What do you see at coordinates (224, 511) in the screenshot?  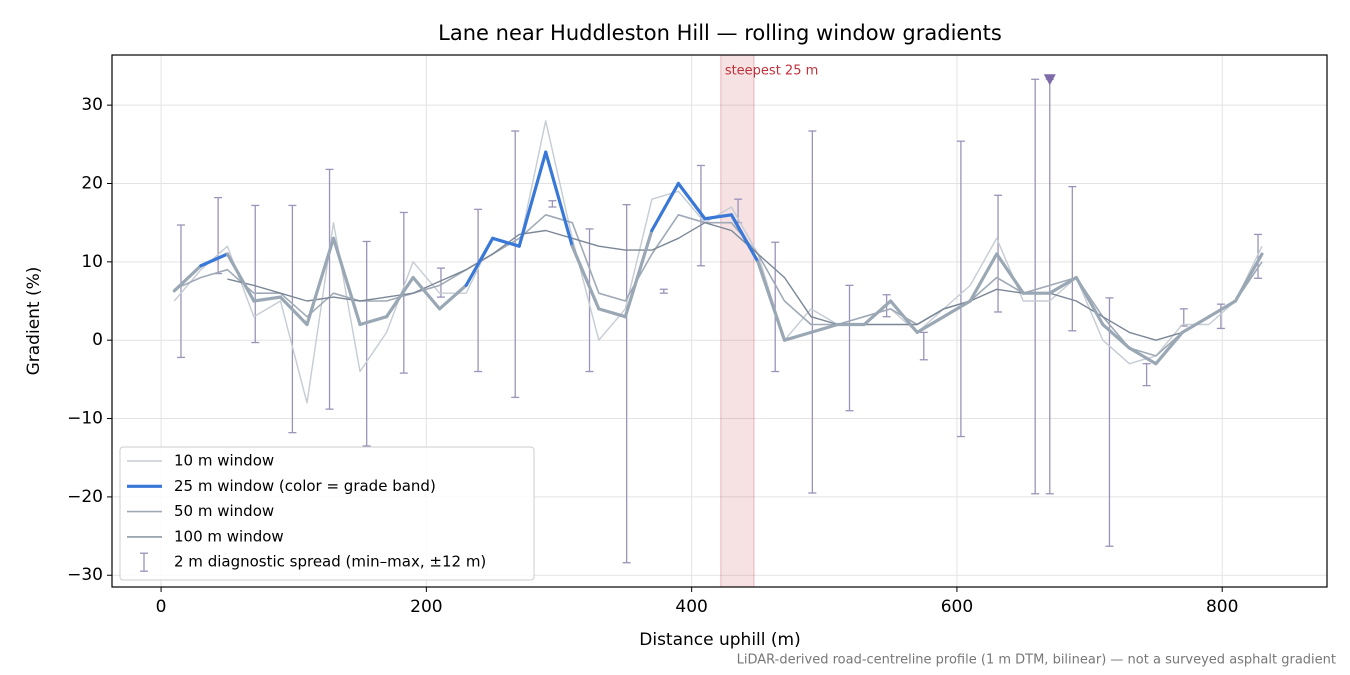 I see `legend-label: 50 m window` at bounding box center [224, 511].